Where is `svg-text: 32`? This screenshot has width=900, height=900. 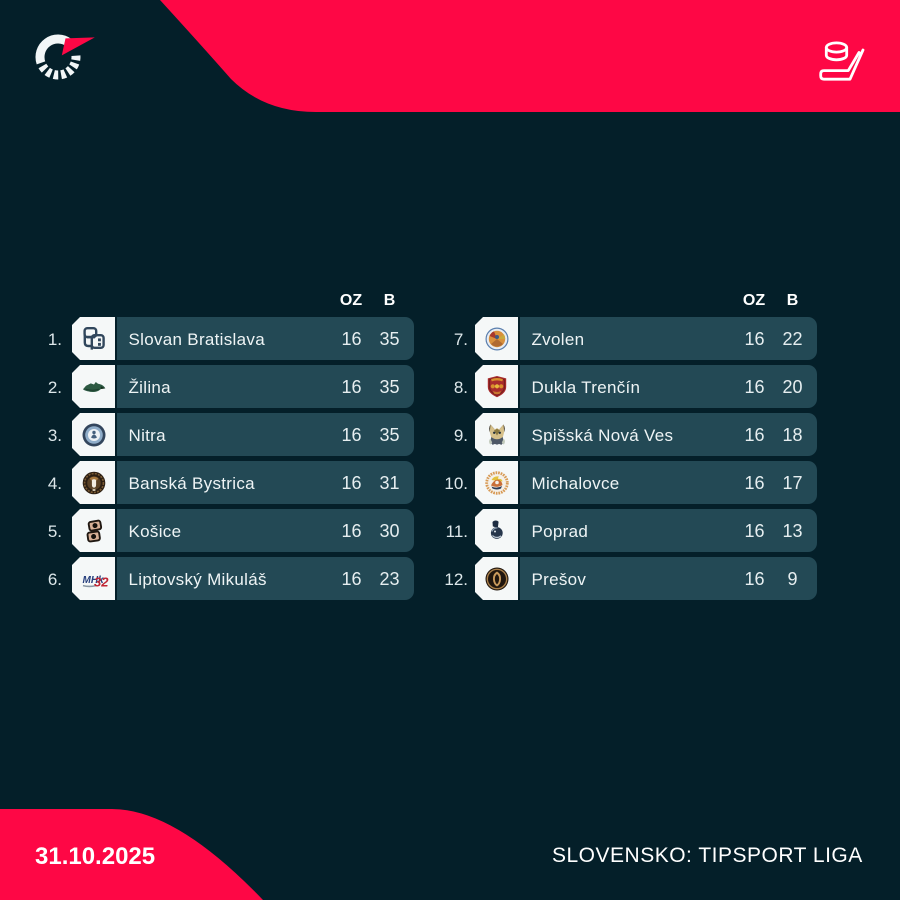 svg-text: 32 is located at coordinates (101, 581).